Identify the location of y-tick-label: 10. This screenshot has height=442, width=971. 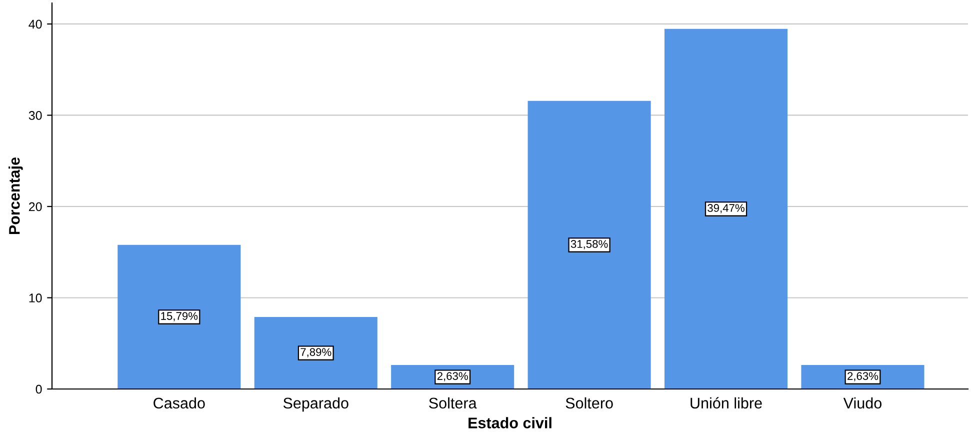
(35, 298).